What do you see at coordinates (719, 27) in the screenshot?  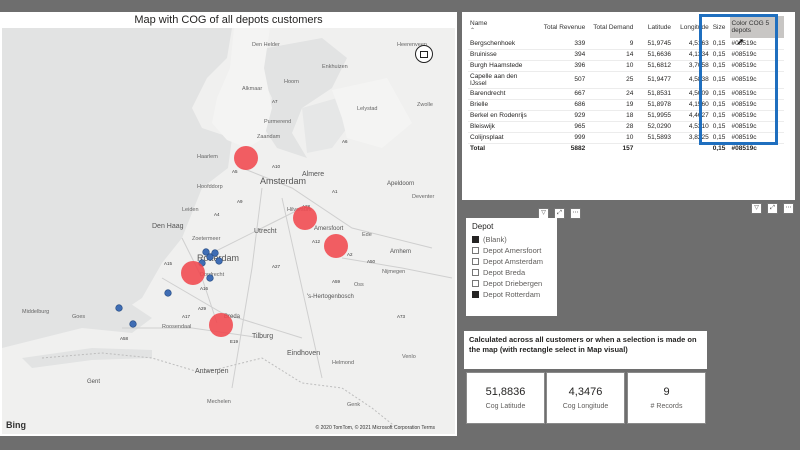 I see `column-header-size: Size` at bounding box center [719, 27].